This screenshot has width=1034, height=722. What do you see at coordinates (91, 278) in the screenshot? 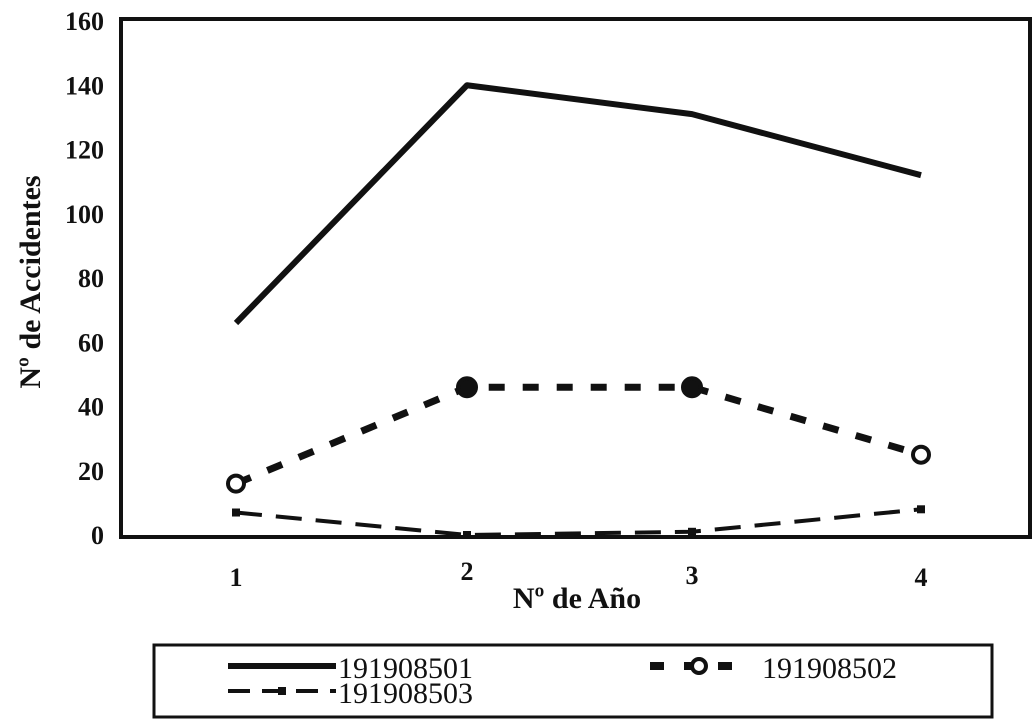
I see `y-tick-label: 80` at bounding box center [91, 278].